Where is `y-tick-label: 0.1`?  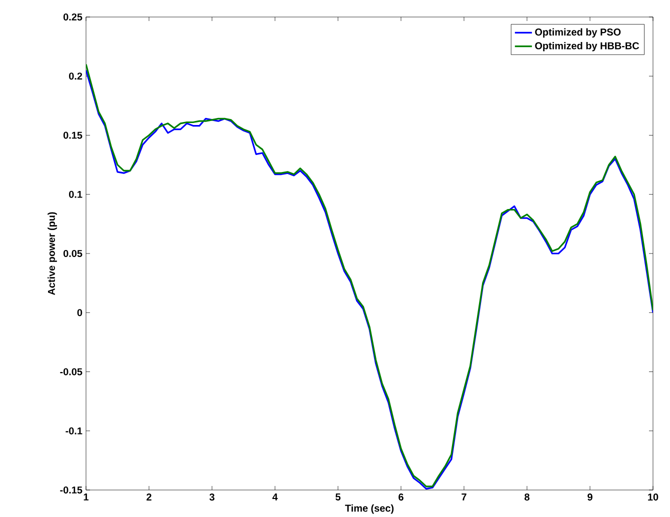
y-tick-label: 0.1 is located at coordinates (75, 194).